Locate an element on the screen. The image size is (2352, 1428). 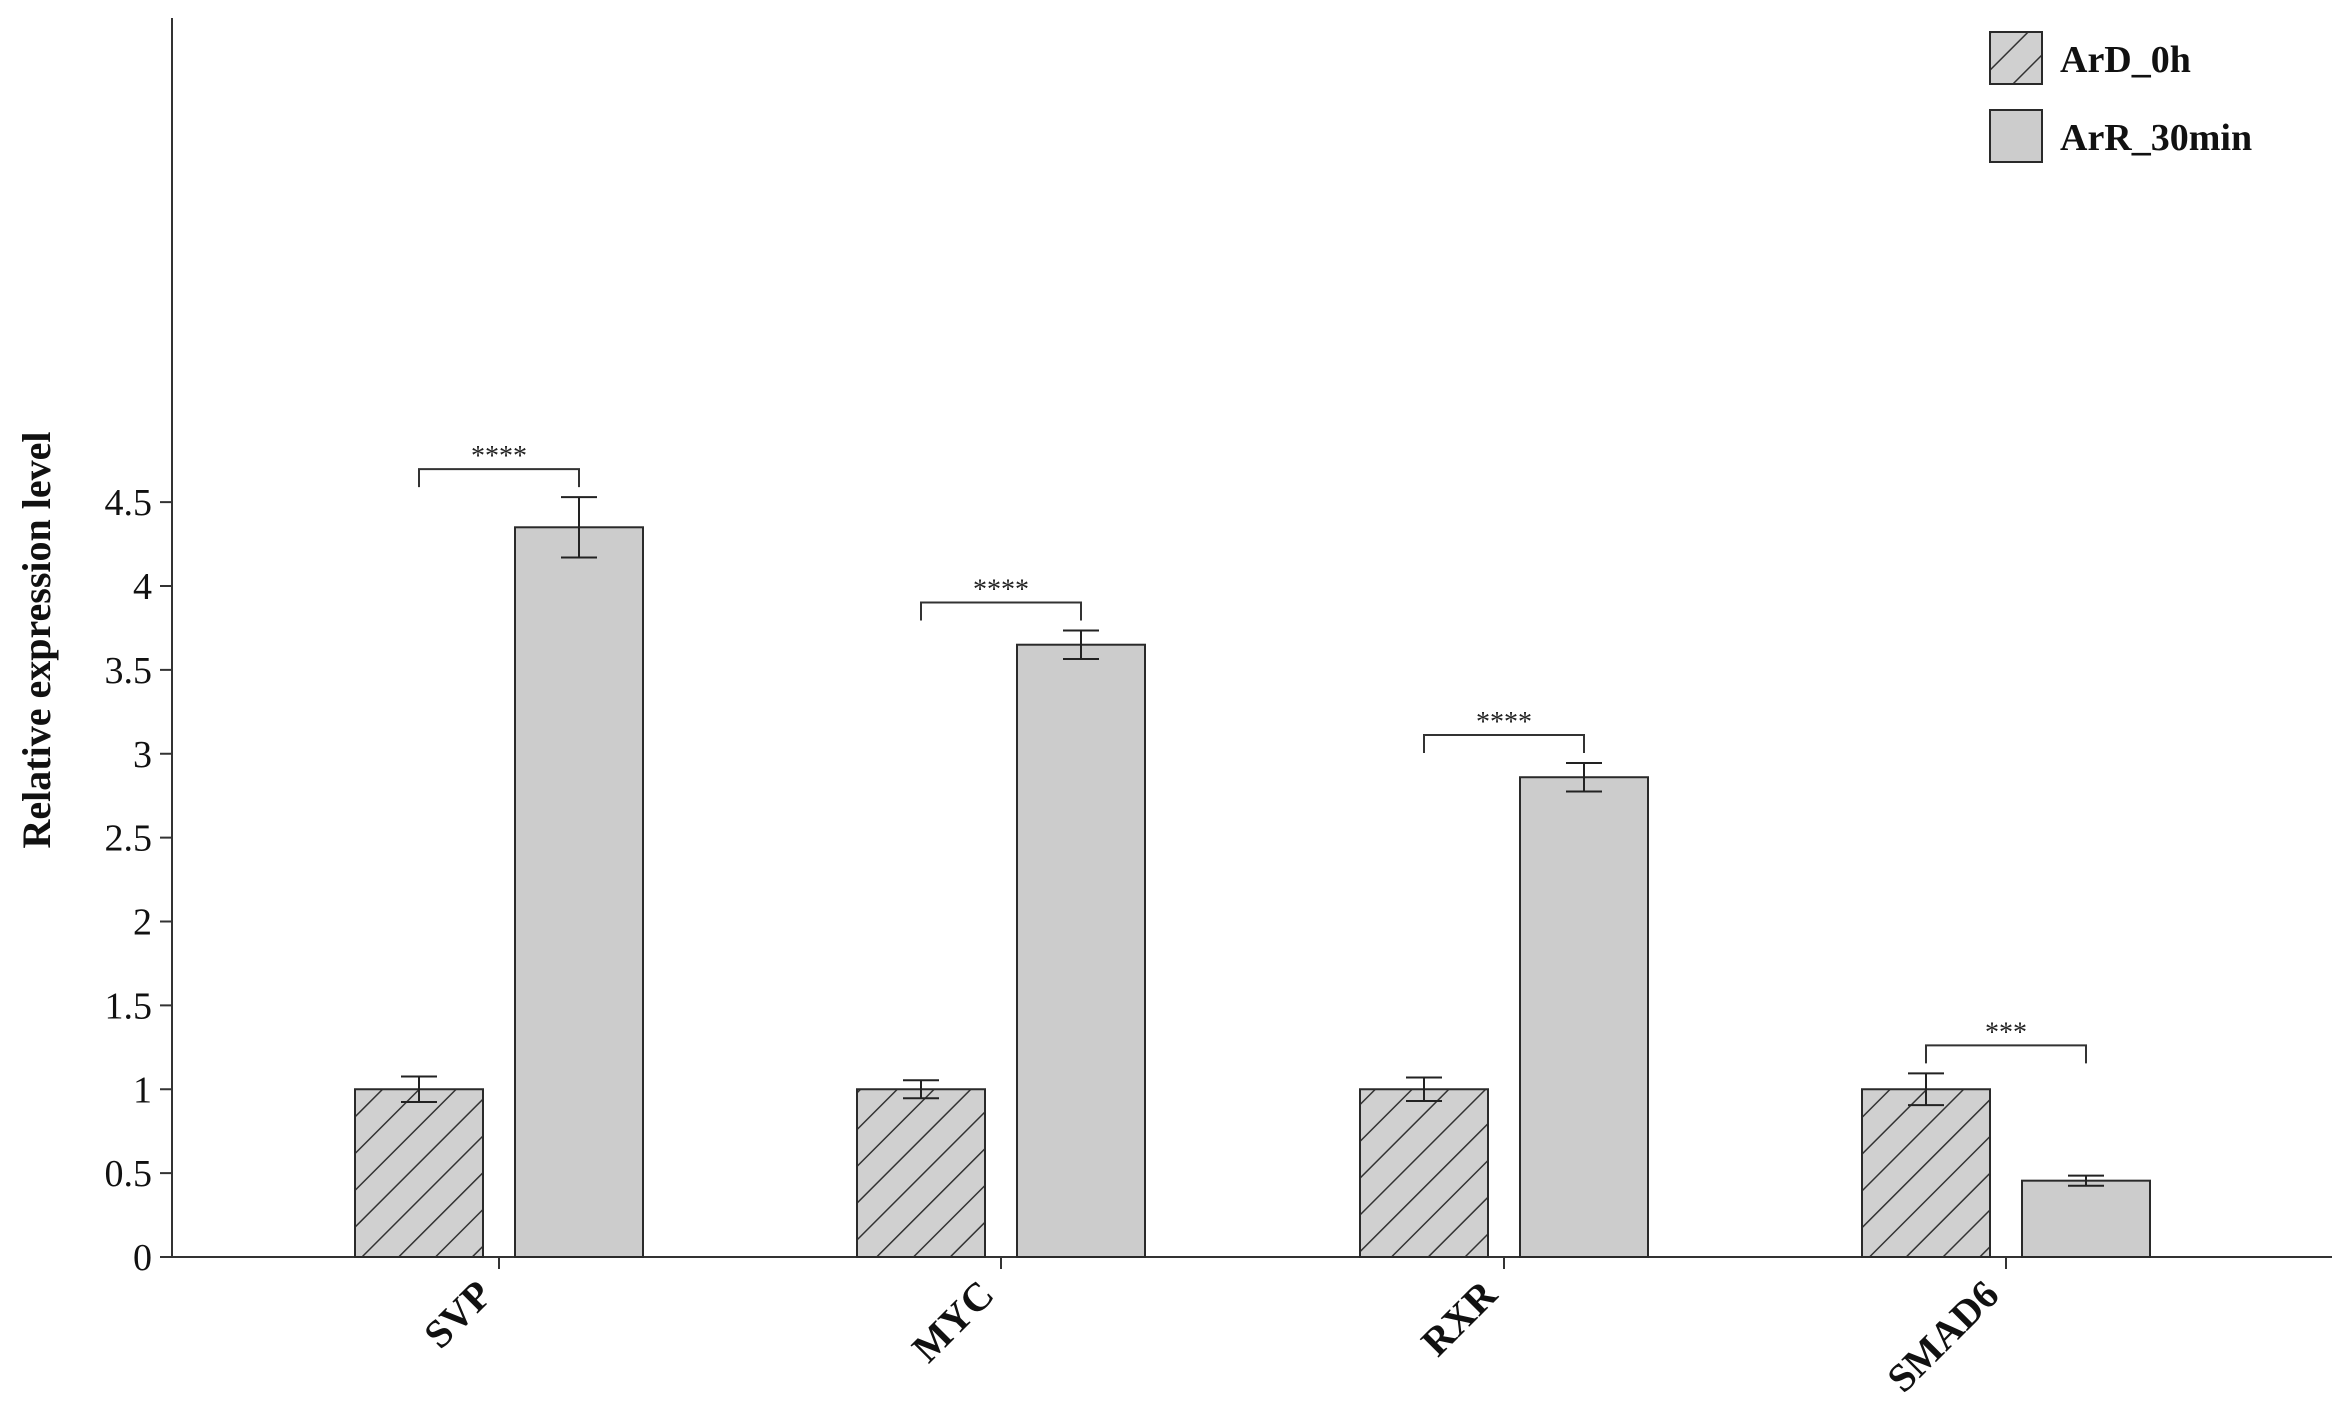
error-bar-ard-0h-myc is located at coordinates (921, 1089).